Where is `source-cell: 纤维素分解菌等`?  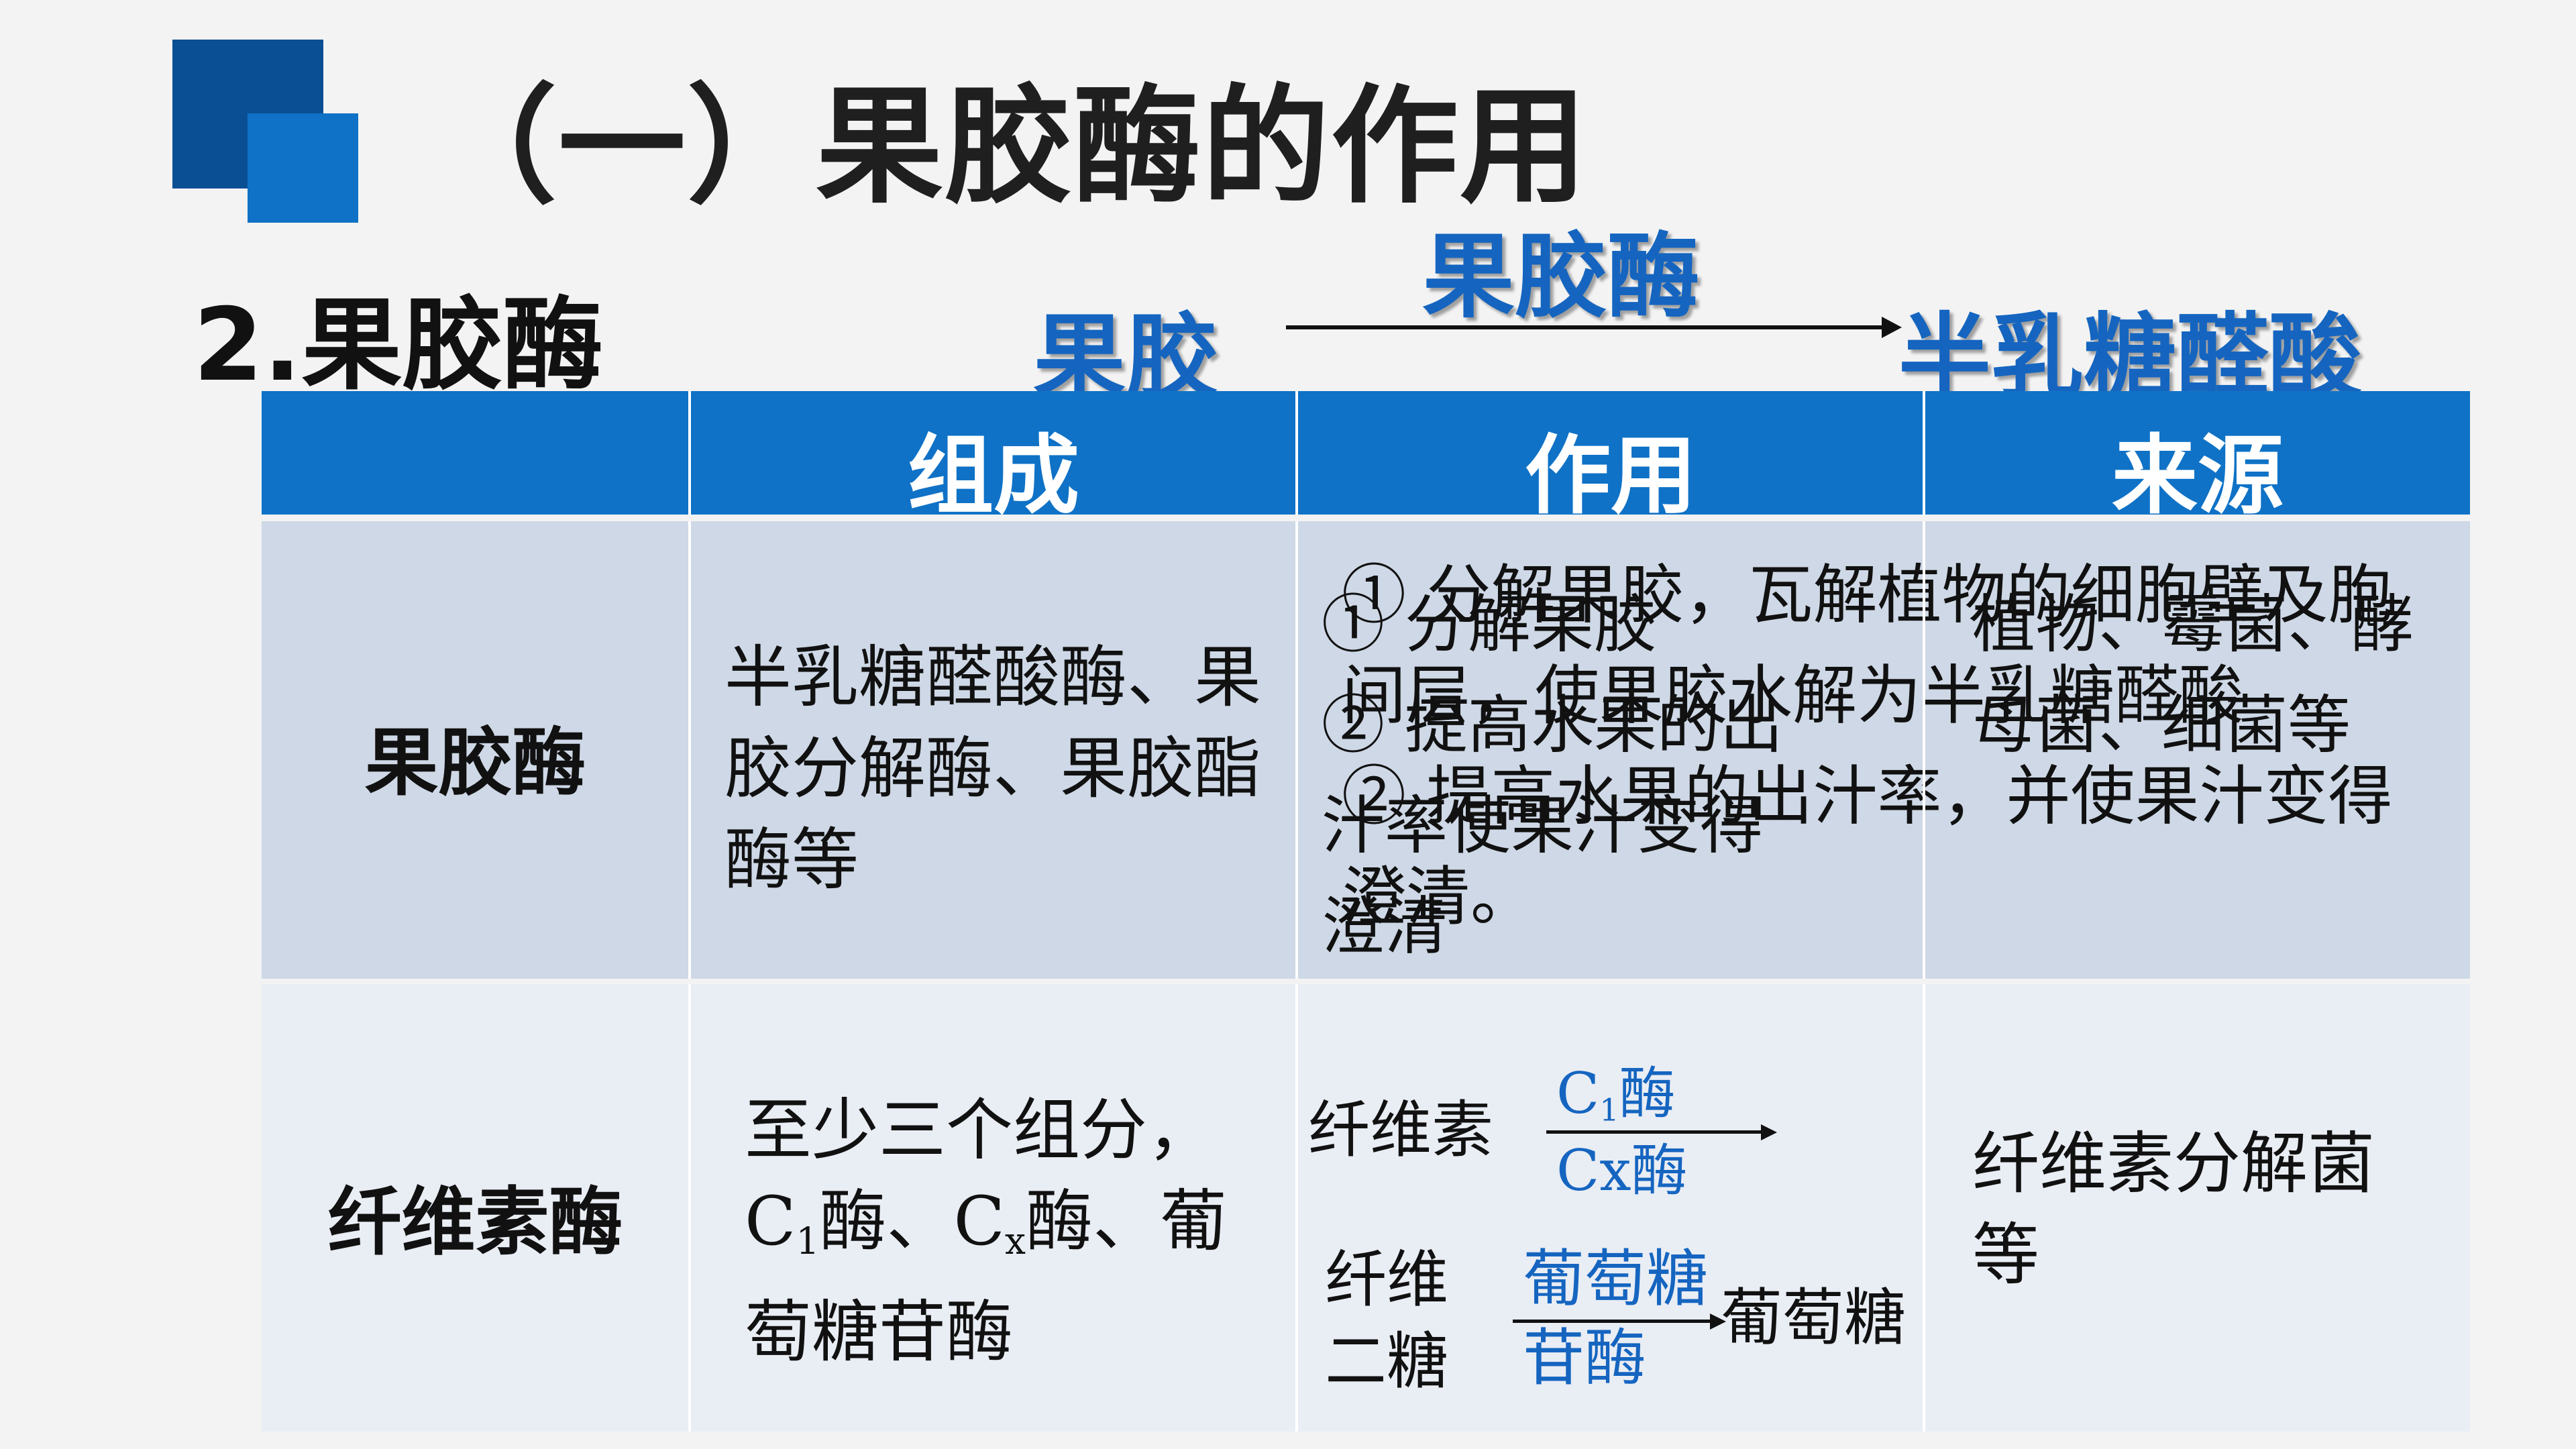 source-cell: 纤维素分解菌等 is located at coordinates (2197, 1208).